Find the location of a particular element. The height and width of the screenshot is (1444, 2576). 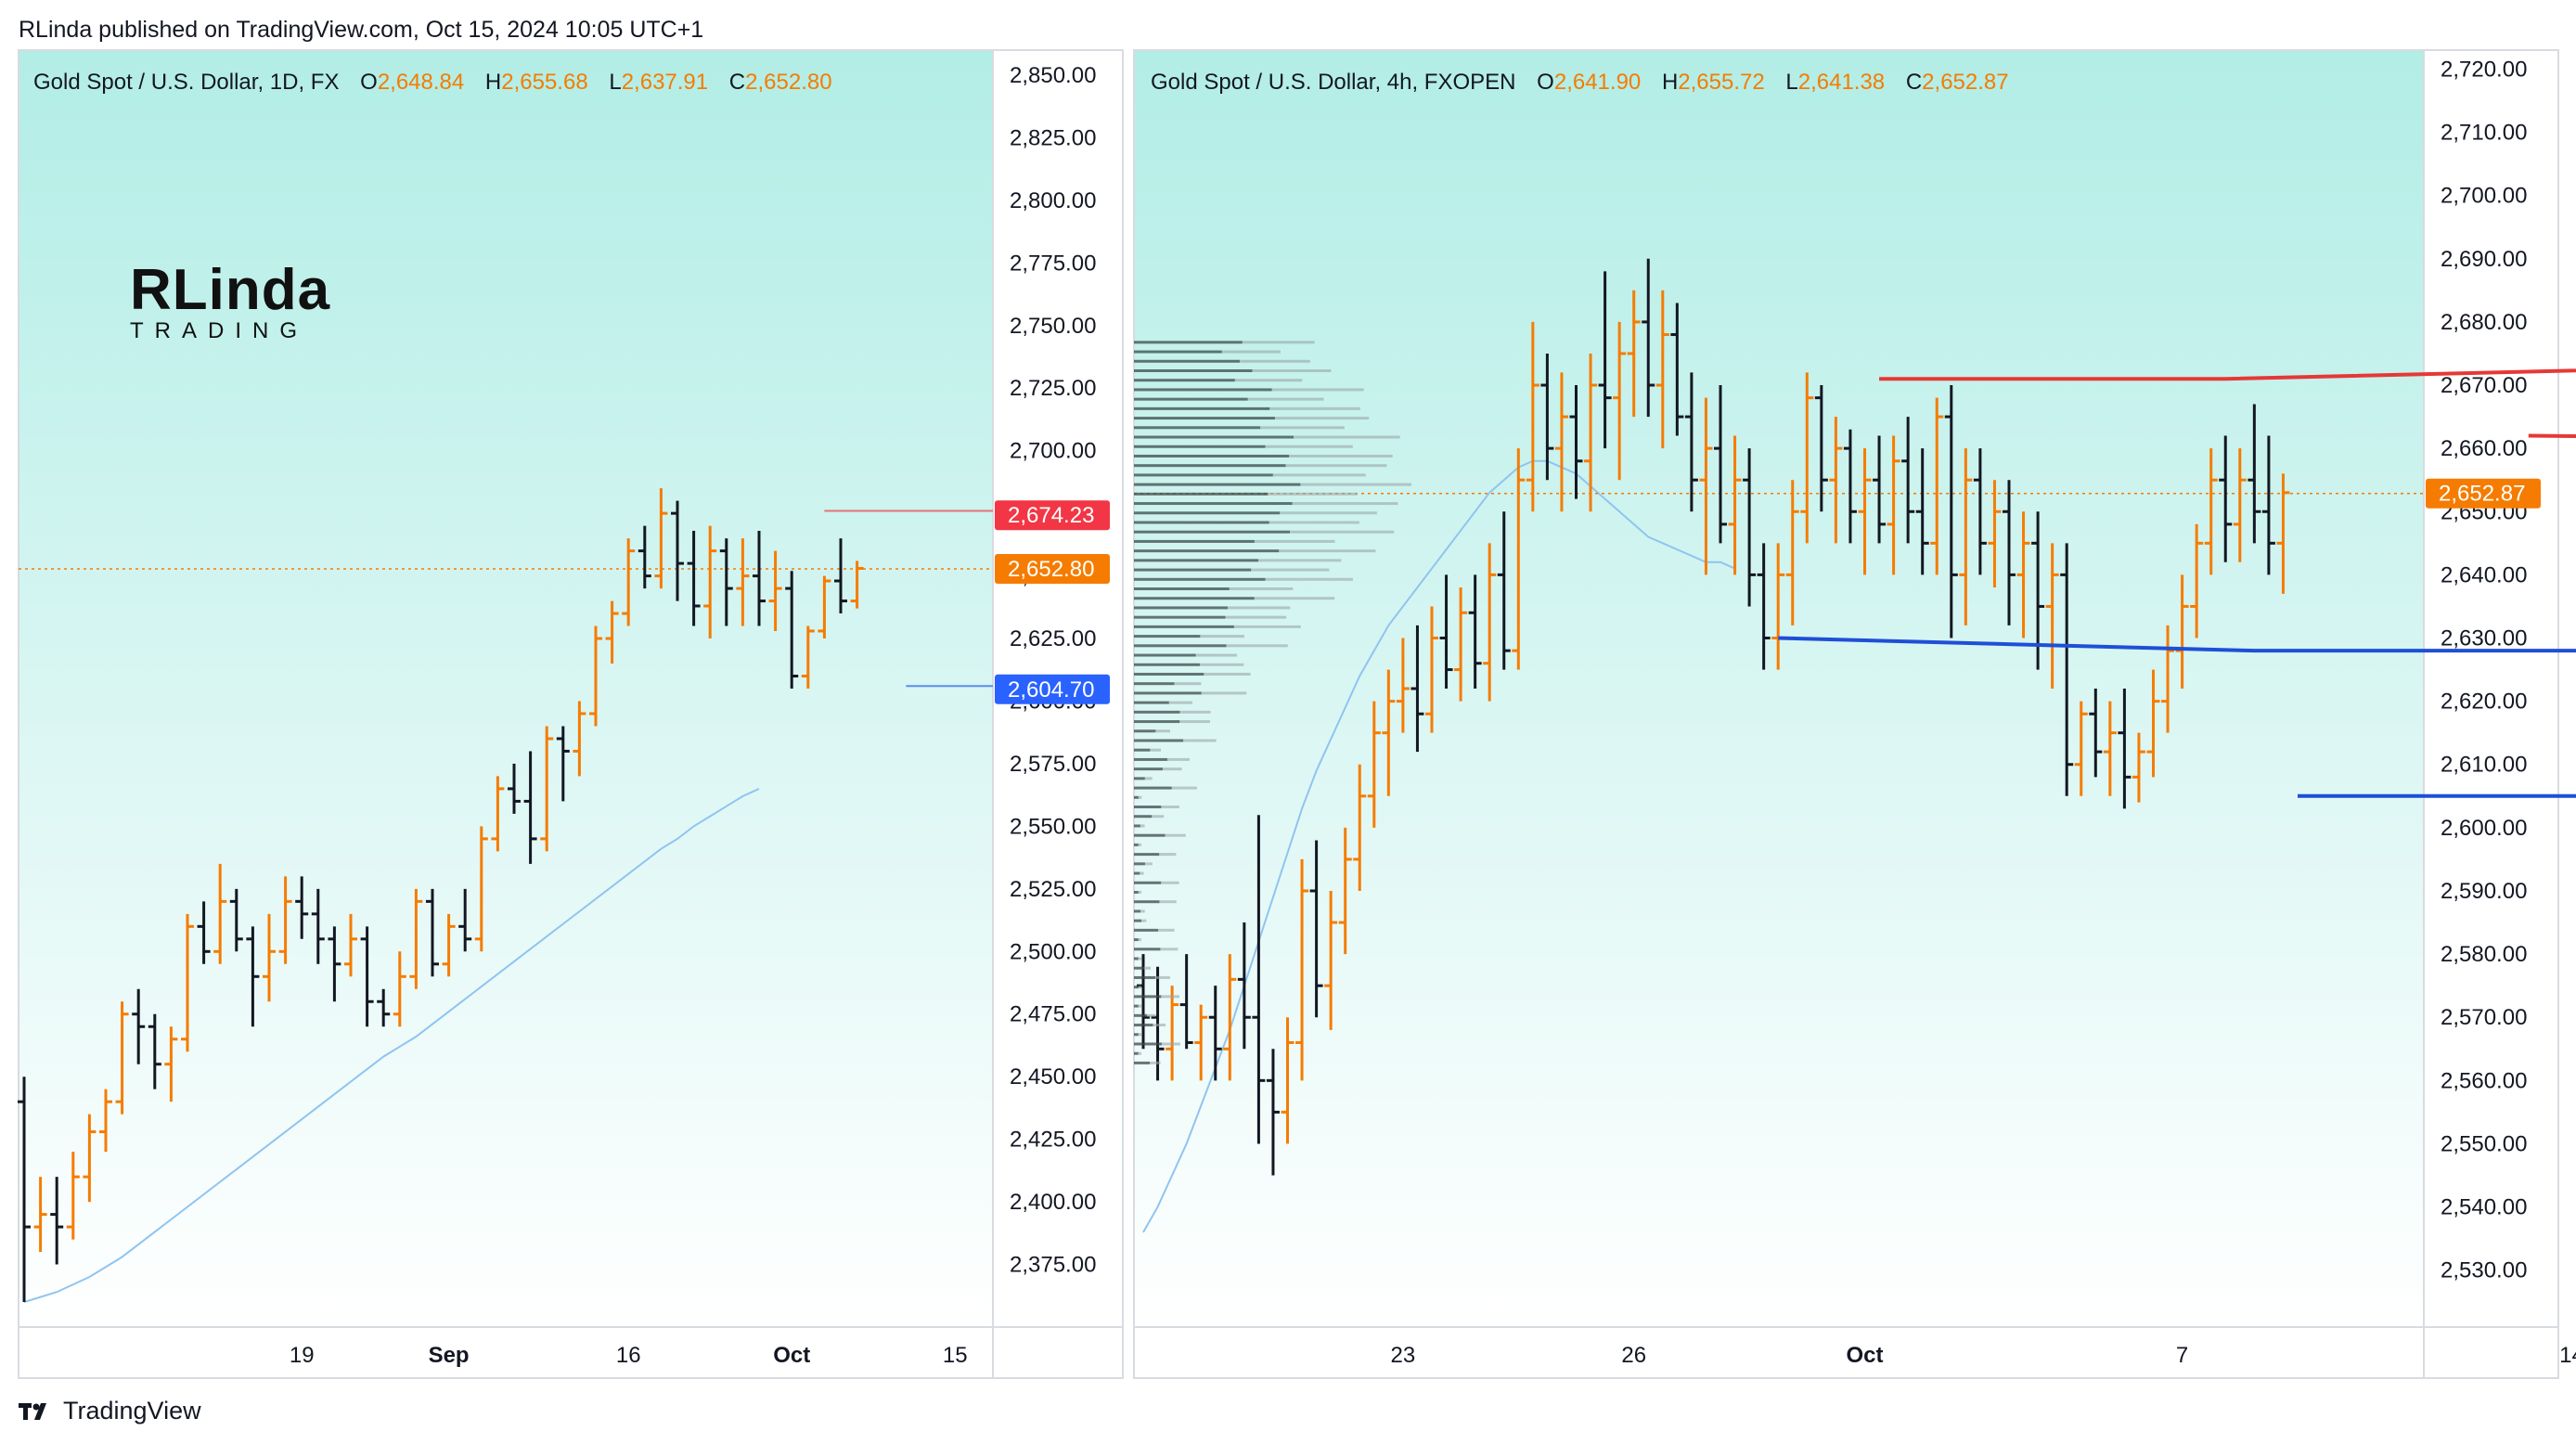

h4-close: 2,652.87 is located at coordinates (1965, 82).